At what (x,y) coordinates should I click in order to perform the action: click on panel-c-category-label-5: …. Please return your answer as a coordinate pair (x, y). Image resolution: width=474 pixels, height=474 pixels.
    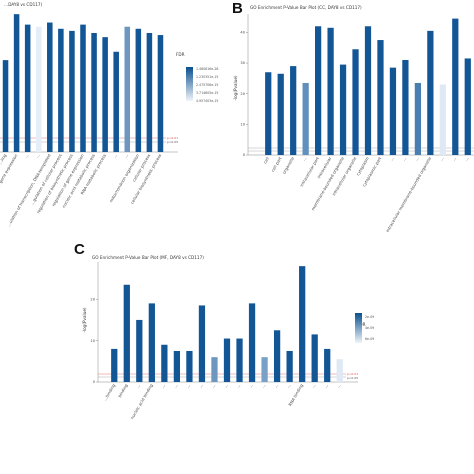
    Looking at the image, I should click on (175, 386).